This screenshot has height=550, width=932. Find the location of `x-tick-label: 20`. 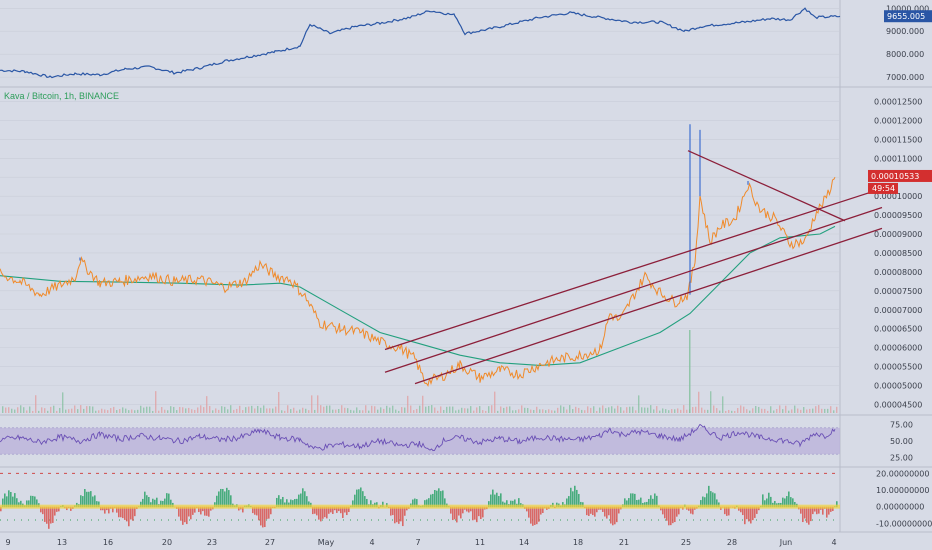

x-tick-label: 20 is located at coordinates (167, 542).